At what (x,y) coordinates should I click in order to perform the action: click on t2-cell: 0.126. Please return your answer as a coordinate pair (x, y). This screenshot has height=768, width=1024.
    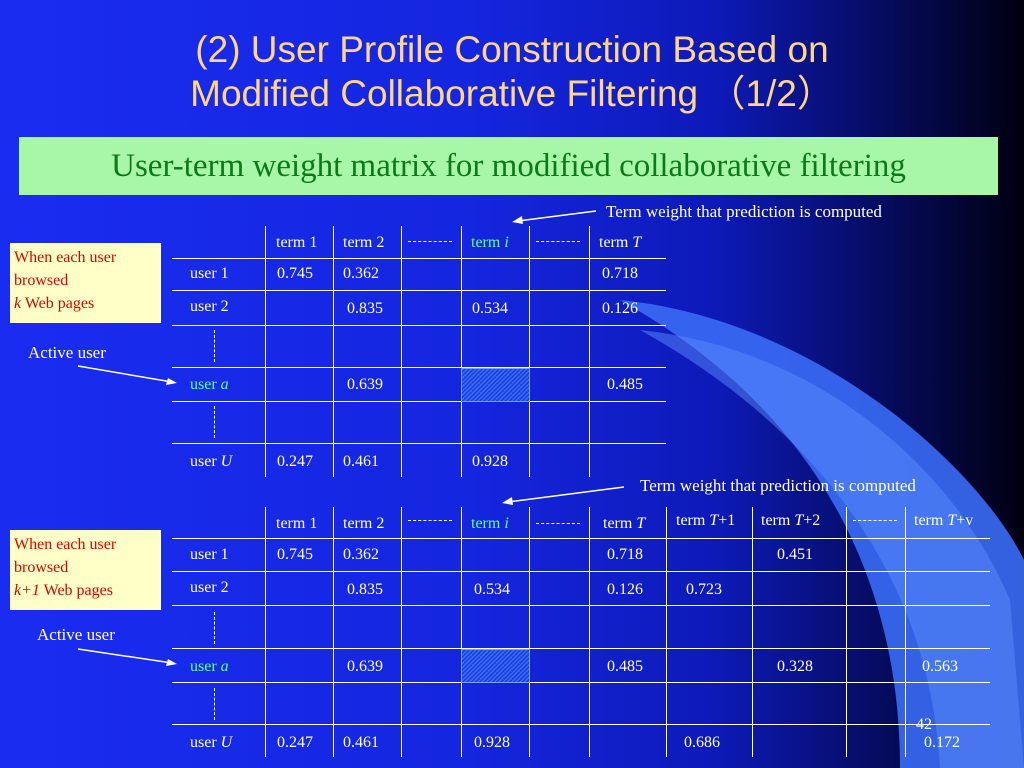
    Looking at the image, I should click on (625, 589).